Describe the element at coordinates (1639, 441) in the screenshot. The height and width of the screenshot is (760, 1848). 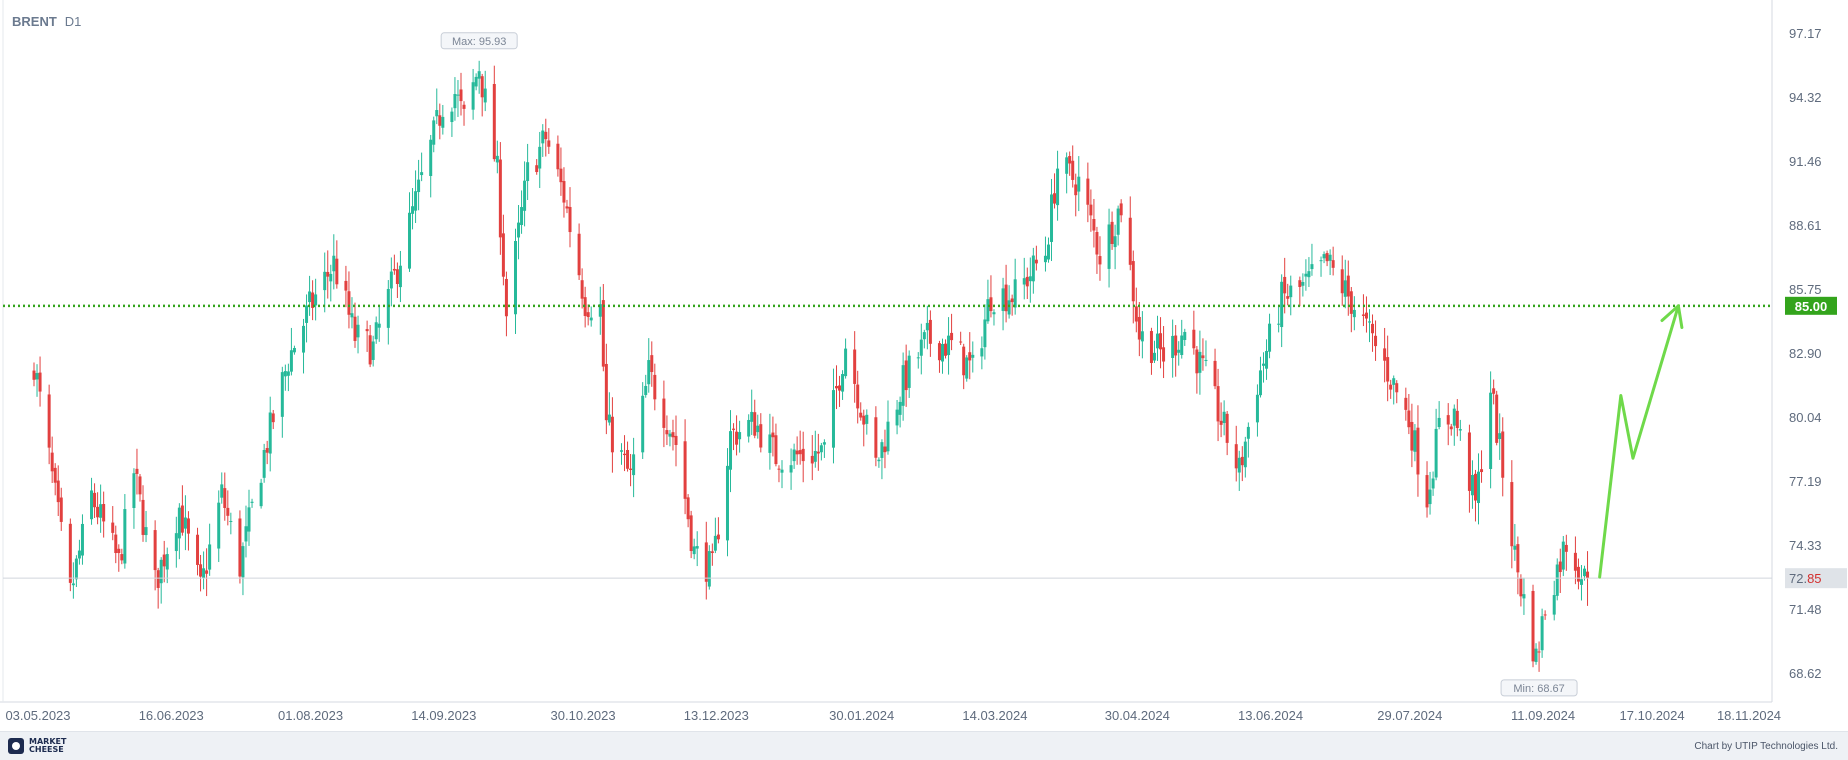
I see `projection-arrow` at that location.